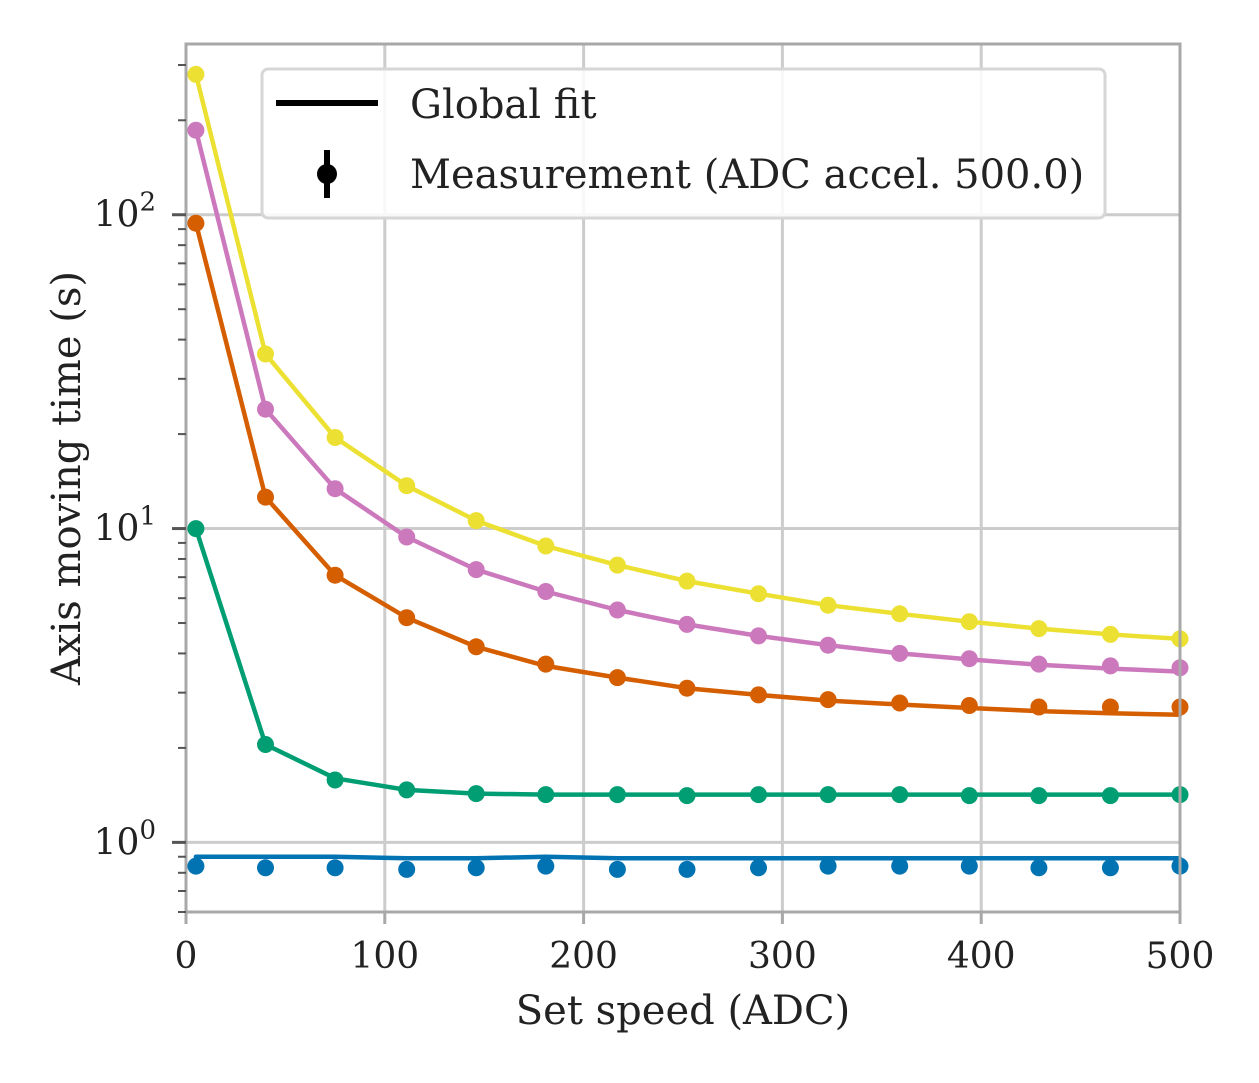 This screenshot has height=1083, width=1259. What do you see at coordinates (67, 478) in the screenshot?
I see `y-axis-label: Axis moving time (s)` at bounding box center [67, 478].